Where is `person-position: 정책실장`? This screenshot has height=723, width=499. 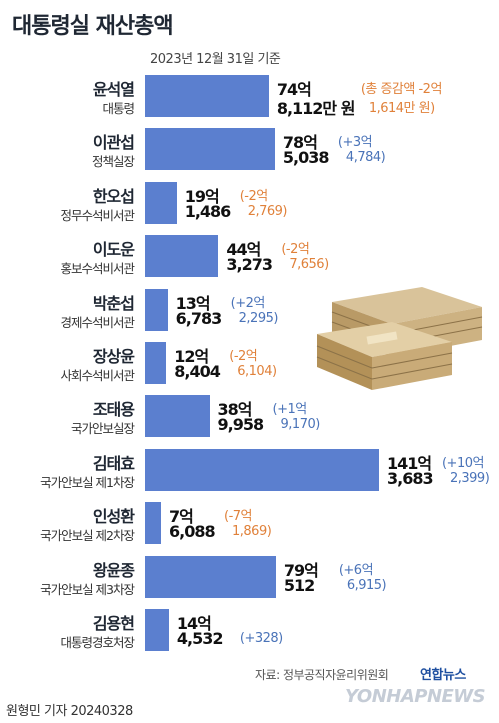
person-position: 정책실장 is located at coordinates (113, 162).